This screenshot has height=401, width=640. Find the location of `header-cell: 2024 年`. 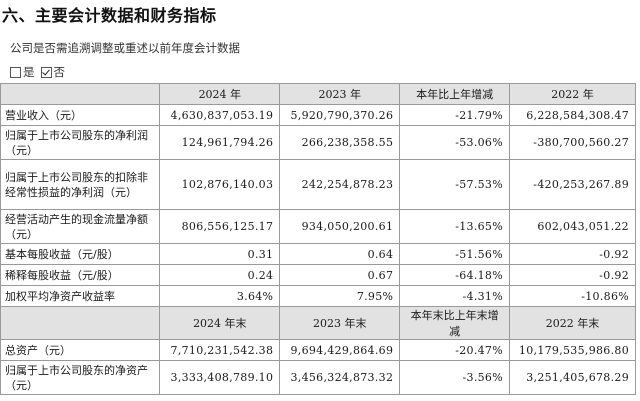

header-cell: 2024 年 is located at coordinates (220, 94).